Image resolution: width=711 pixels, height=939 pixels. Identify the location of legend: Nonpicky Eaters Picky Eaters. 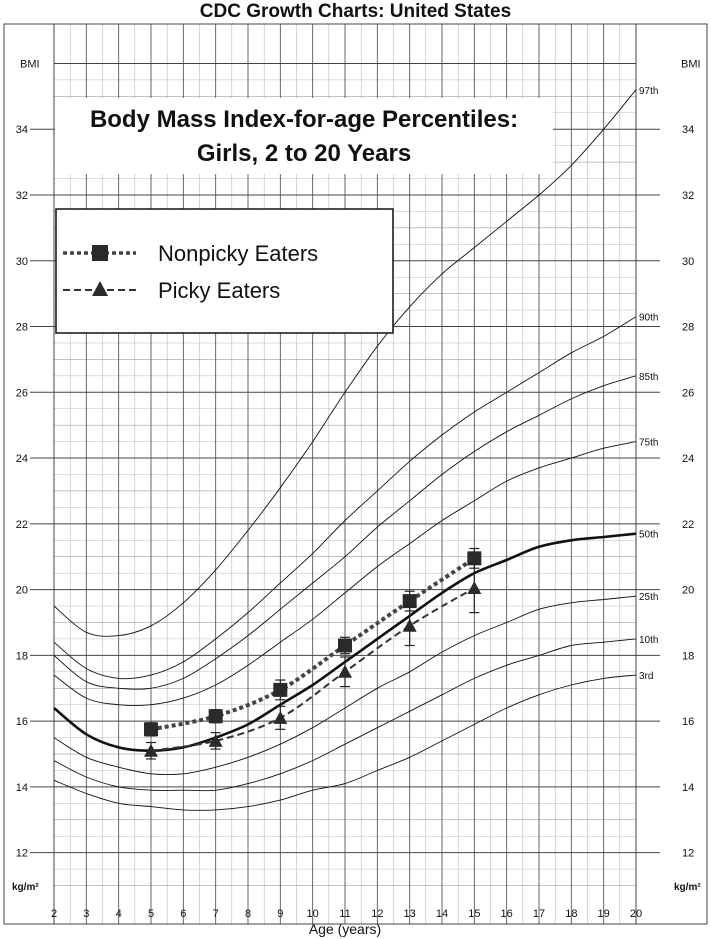
(224, 271).